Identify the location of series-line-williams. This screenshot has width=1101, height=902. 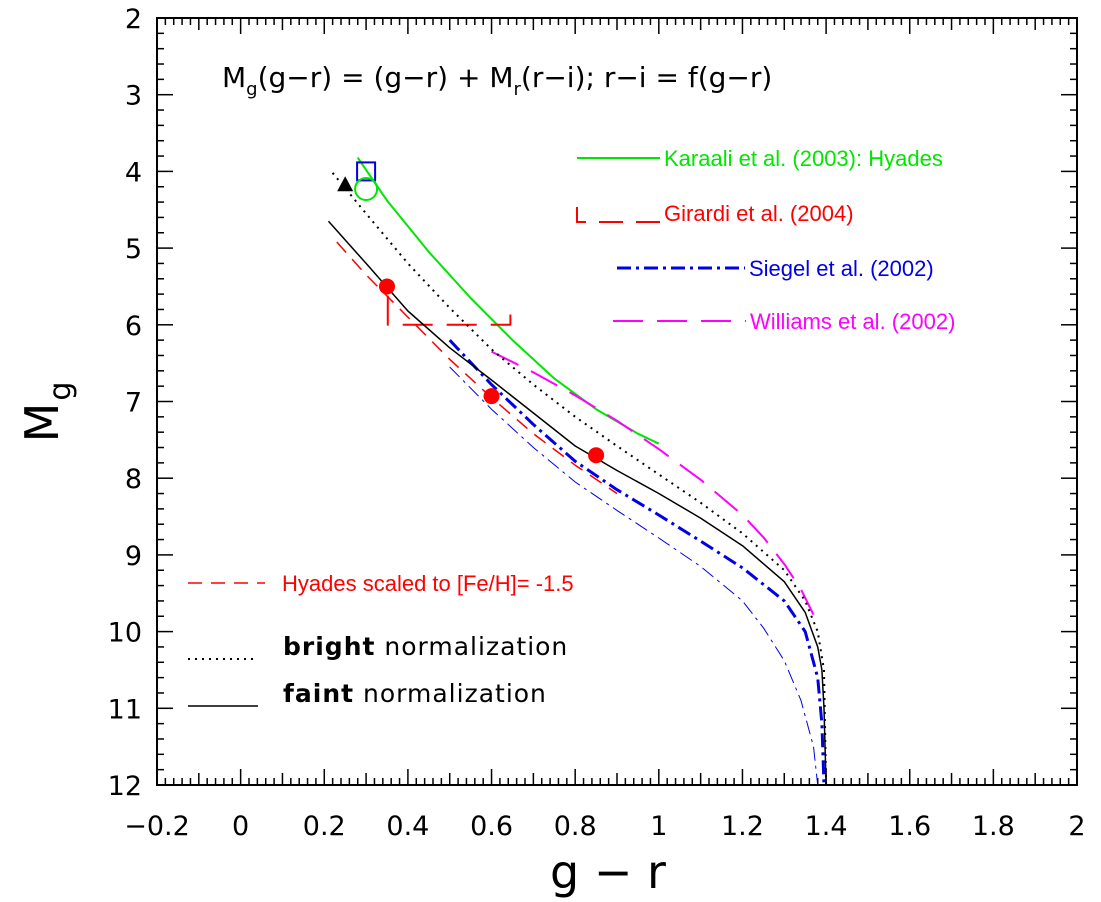
(653, 483).